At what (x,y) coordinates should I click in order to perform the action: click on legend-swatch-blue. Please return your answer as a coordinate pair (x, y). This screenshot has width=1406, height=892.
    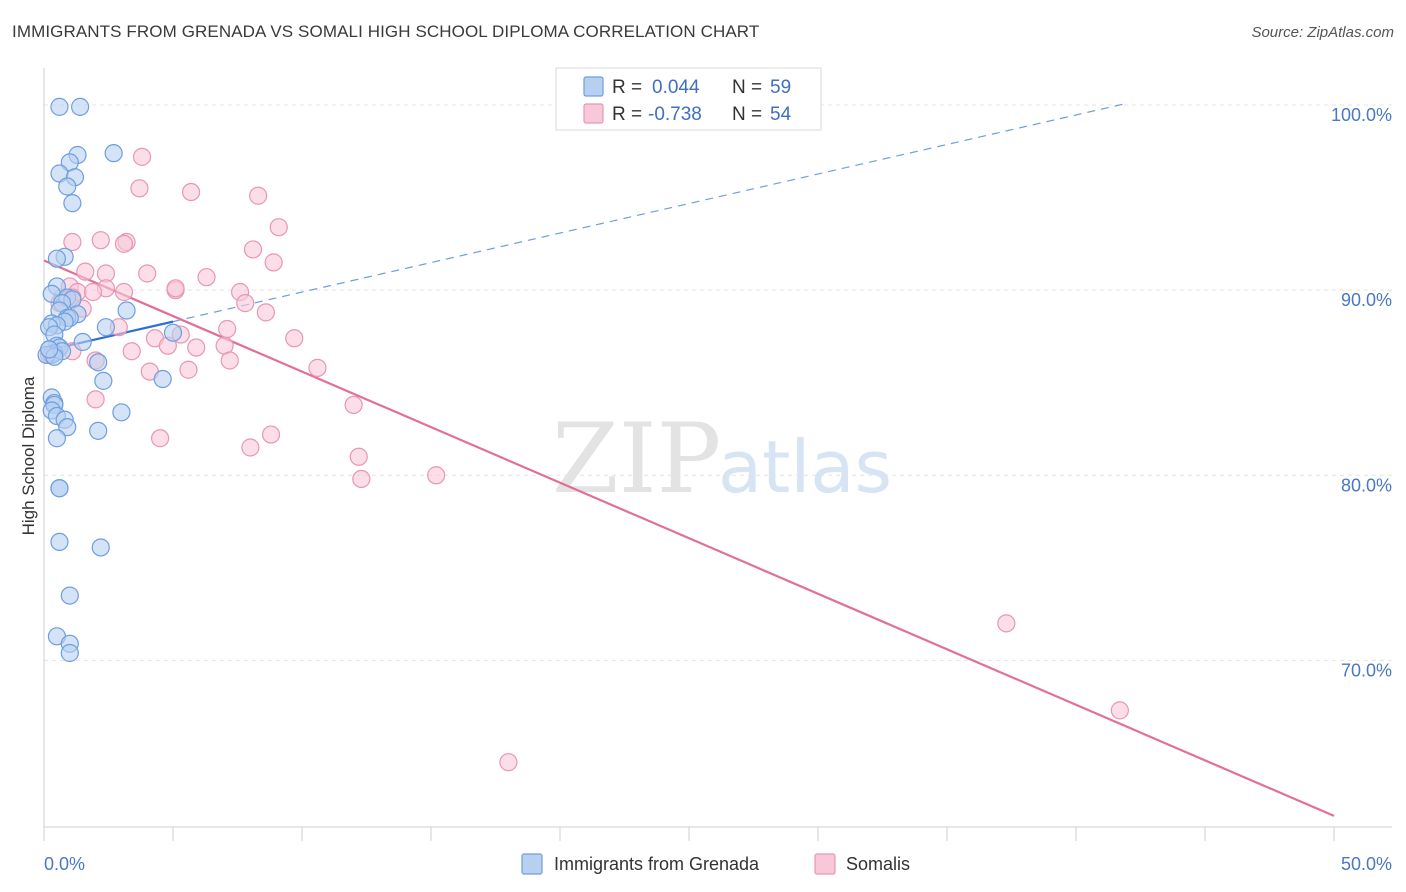
    Looking at the image, I should click on (593, 86).